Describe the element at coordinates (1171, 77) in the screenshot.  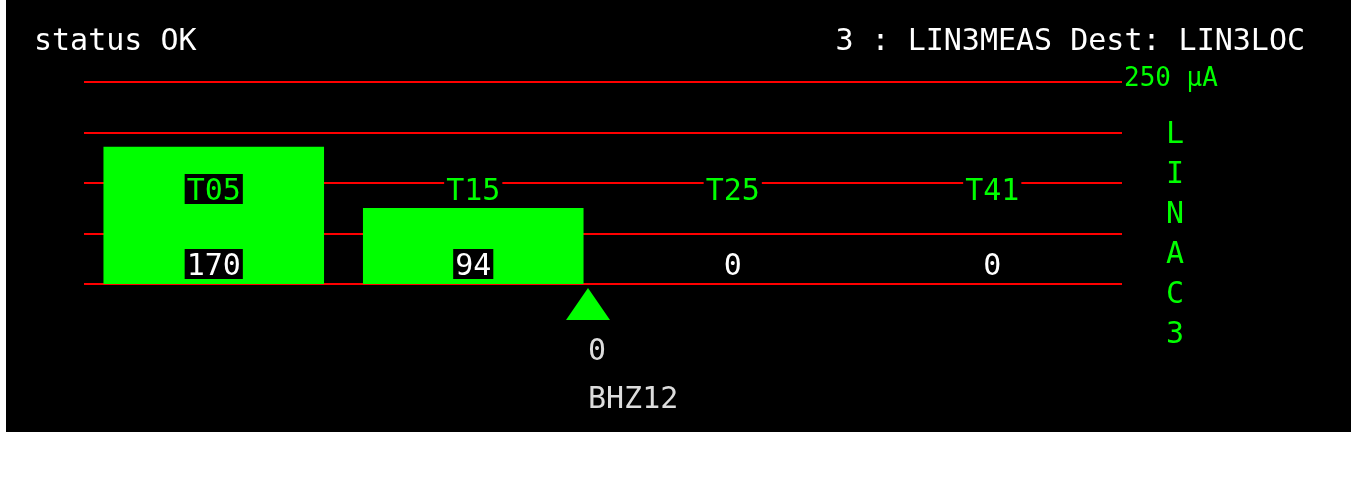
I see `text: 250 µA` at that location.